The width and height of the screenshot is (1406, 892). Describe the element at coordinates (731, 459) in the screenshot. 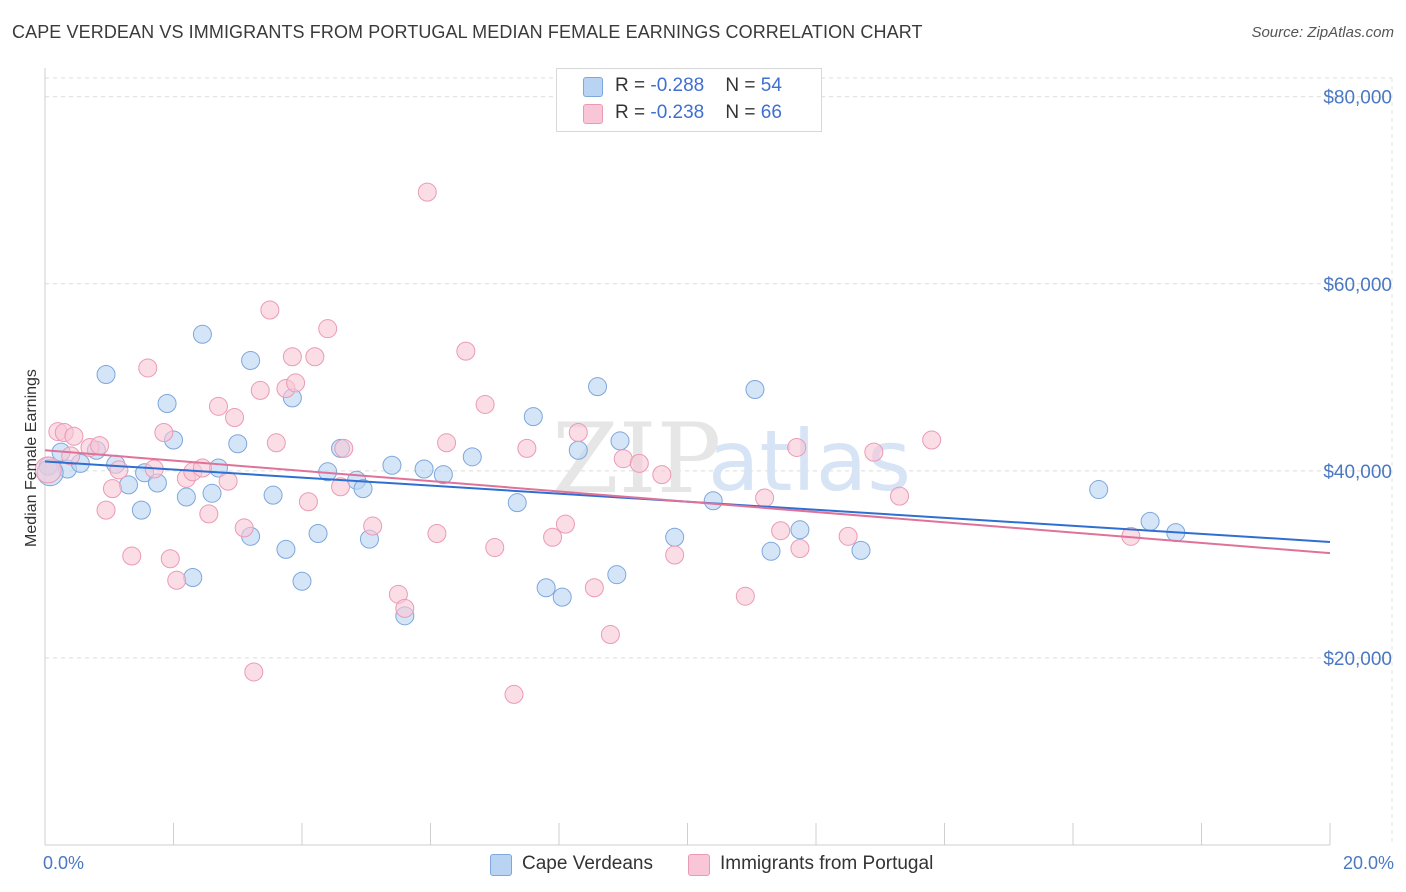

I see `watermark: ZIP atlas` at that location.